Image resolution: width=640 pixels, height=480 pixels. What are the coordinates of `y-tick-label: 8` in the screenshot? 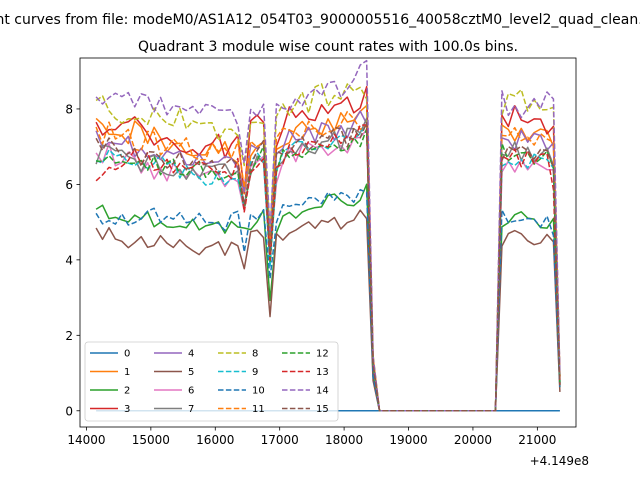 It's located at (69, 109).